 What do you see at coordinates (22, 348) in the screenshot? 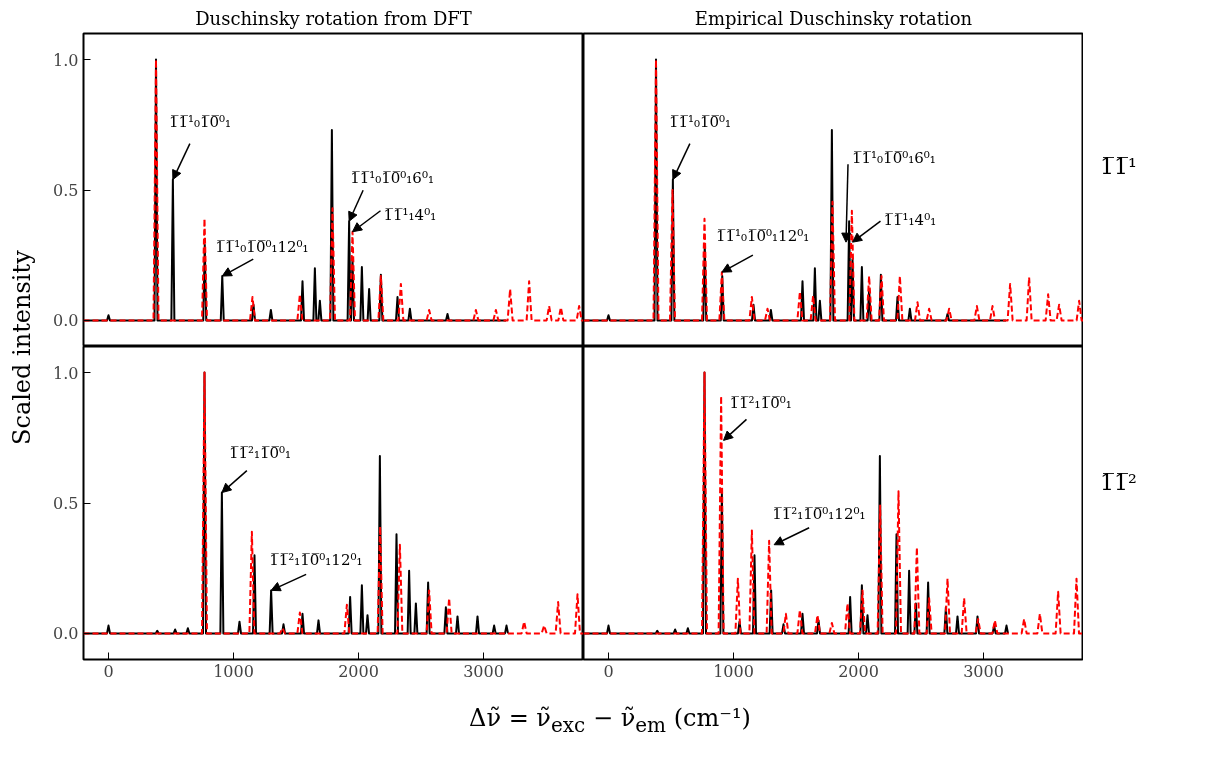
I see `y-axis-title: Scaled intensity` at bounding box center [22, 348].